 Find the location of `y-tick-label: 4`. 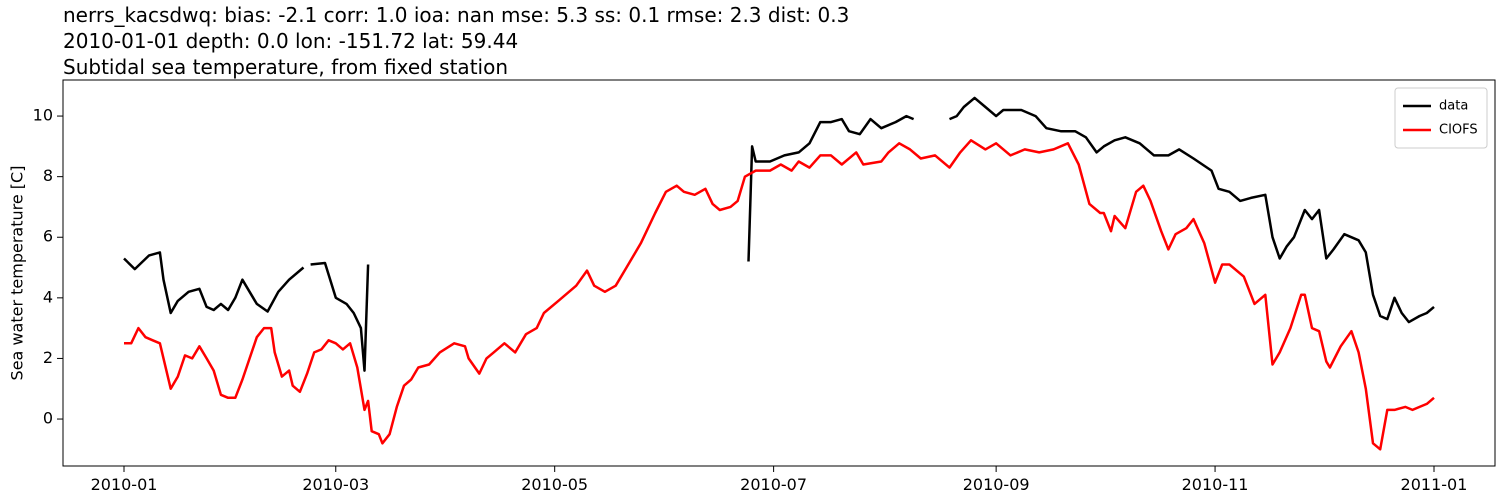

y-tick-label: 4 is located at coordinates (48, 296).